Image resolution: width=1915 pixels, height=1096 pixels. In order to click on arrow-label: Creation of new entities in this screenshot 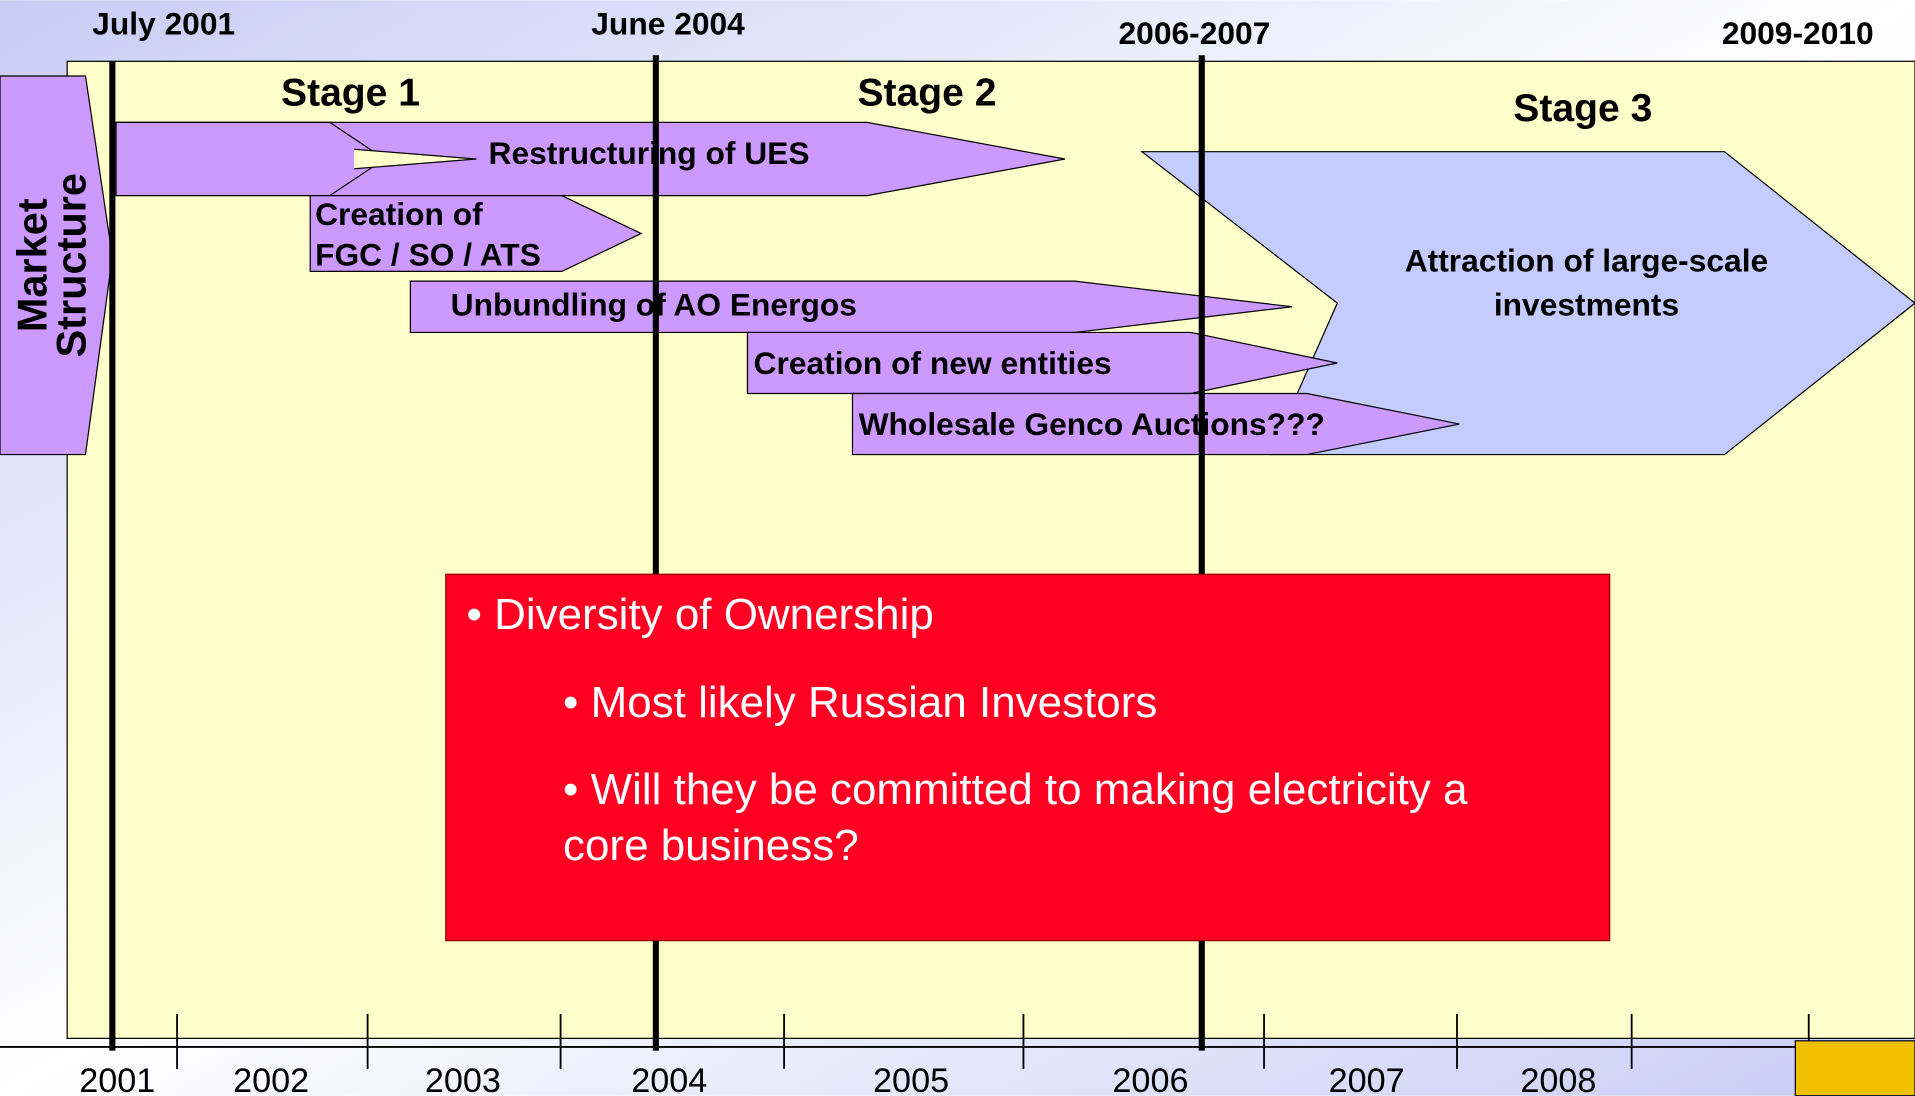, I will do `click(933, 363)`.